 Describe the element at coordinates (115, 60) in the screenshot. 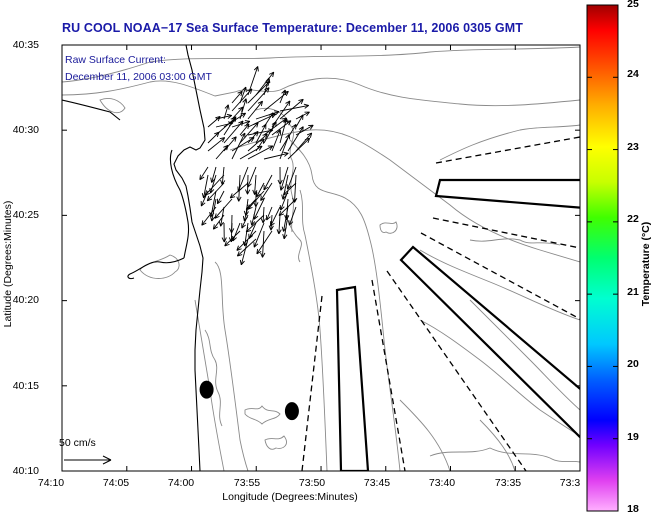

I see `current-annotation-line1: Raw Surface Current:` at that location.